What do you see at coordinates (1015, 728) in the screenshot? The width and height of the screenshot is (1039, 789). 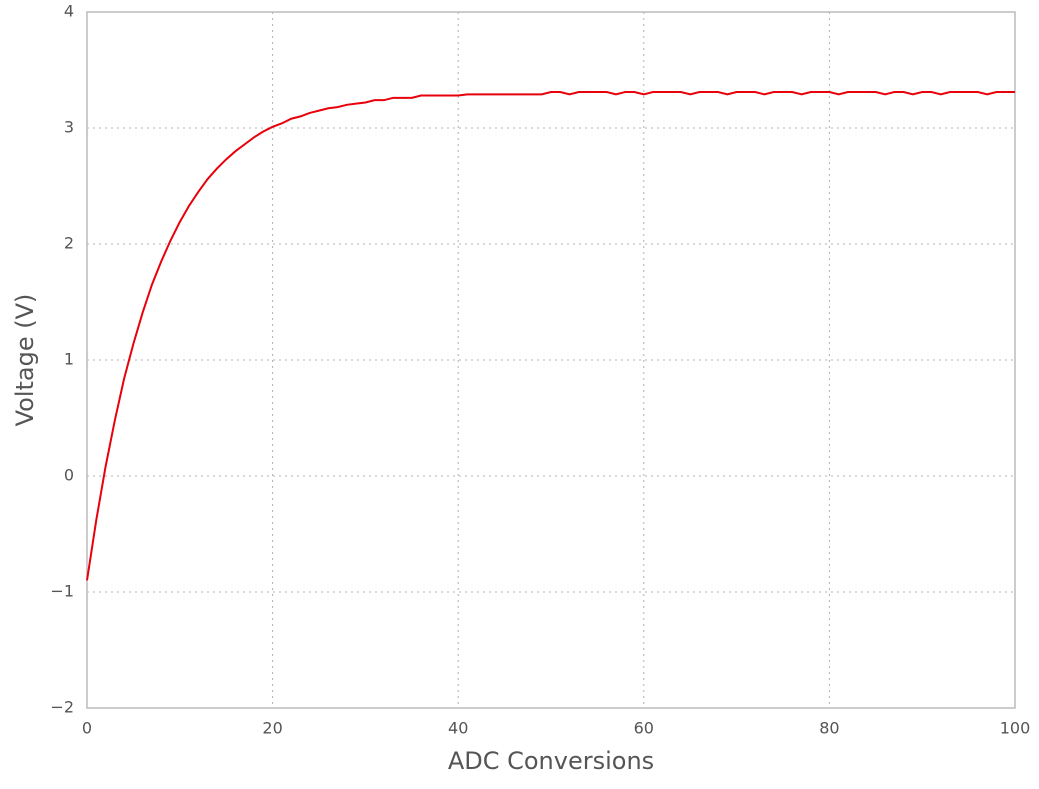 I see `x-tick-label: 100` at bounding box center [1015, 728].